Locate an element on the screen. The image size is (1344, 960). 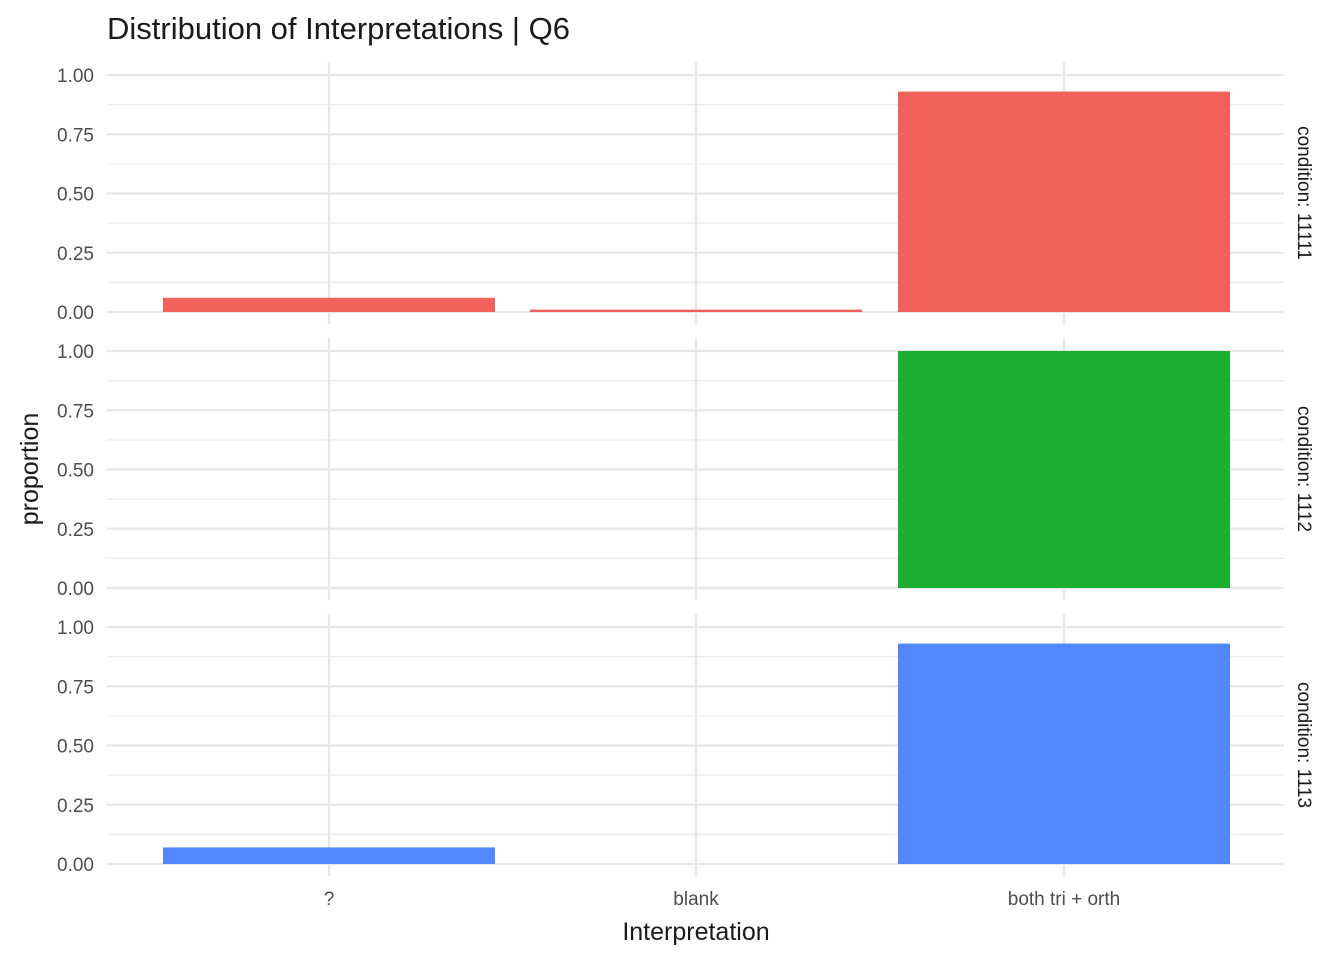
facet-strip-label: condition: 1112 is located at coordinates (1303, 469).